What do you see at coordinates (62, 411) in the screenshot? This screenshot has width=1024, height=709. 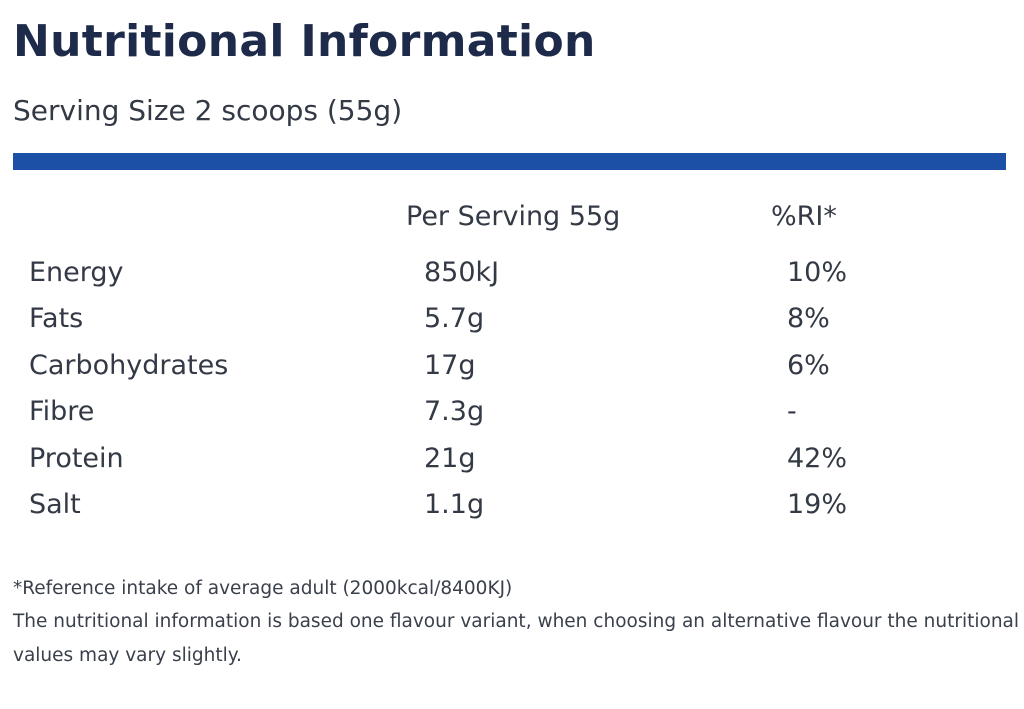 I see `nutrient-name: Fibre` at bounding box center [62, 411].